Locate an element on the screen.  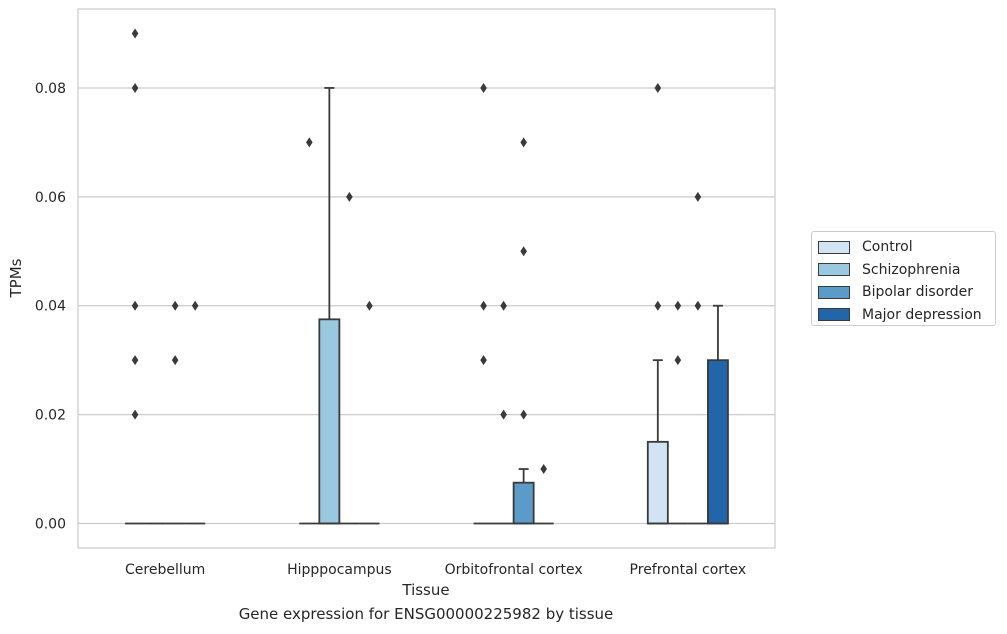
y-tick-label: 0.00 is located at coordinates (50, 525).